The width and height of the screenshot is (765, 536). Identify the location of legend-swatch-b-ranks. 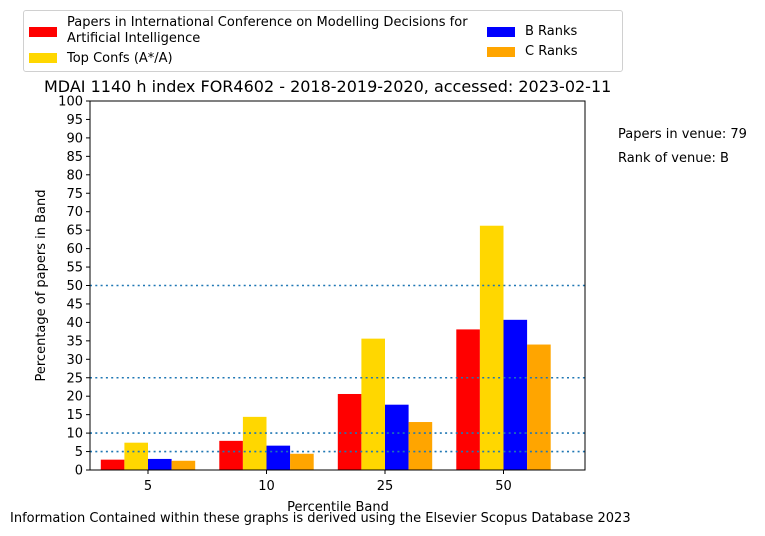
(501, 32).